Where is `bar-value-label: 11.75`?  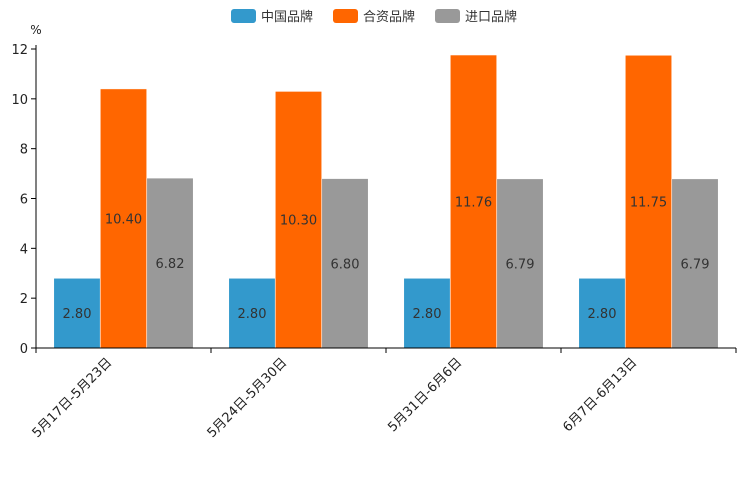
bar-value-label: 11.75 is located at coordinates (648, 203).